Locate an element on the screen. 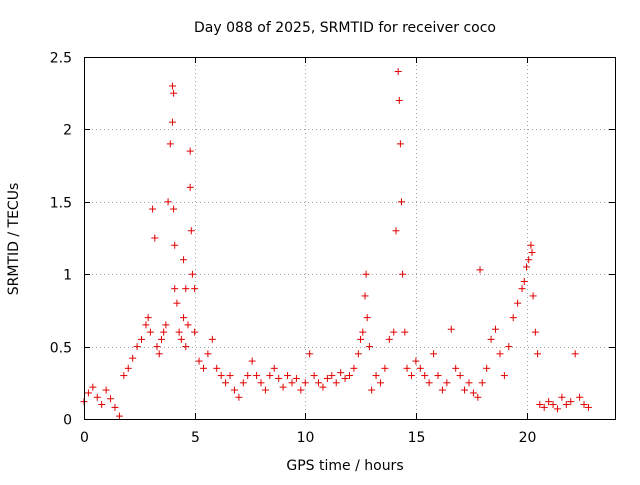 This screenshot has width=640, height=485. y-tick-label: 1.5 is located at coordinates (61, 204).